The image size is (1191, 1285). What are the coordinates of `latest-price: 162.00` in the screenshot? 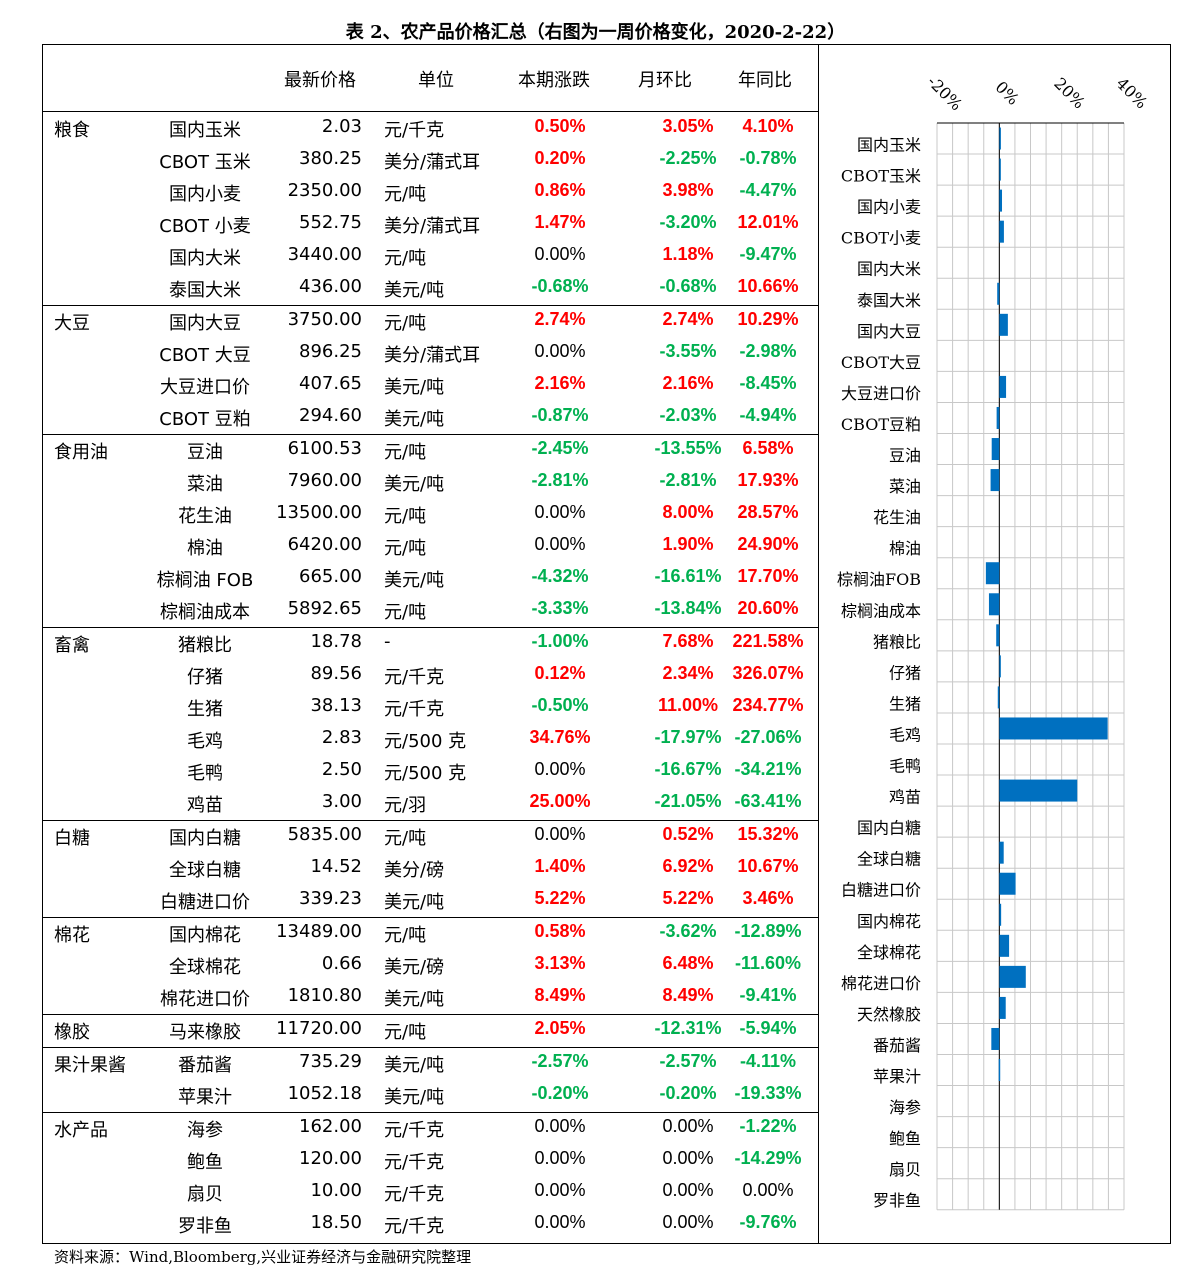 It's located at (330, 1126).